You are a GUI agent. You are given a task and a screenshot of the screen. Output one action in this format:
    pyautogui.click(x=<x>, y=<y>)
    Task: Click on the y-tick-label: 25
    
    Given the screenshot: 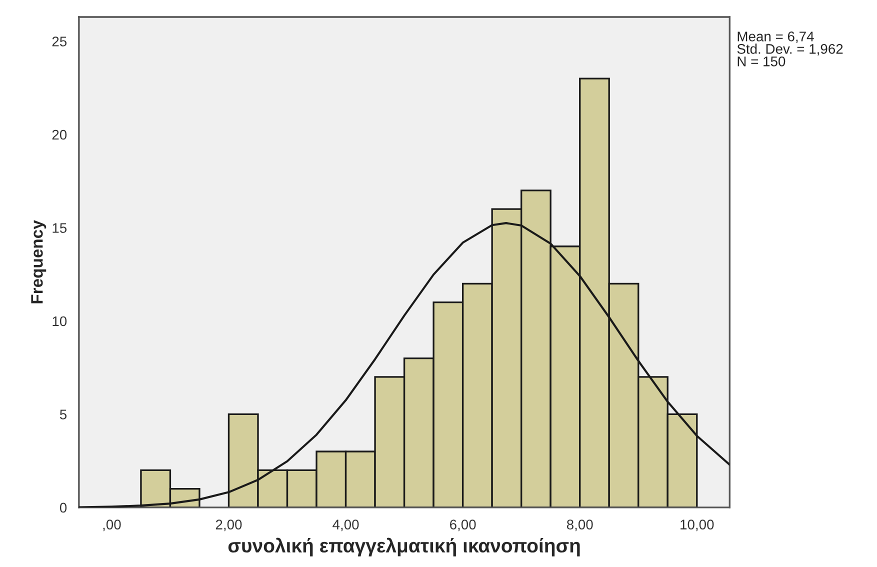 What is the action you would take?
    pyautogui.click(x=59, y=41)
    